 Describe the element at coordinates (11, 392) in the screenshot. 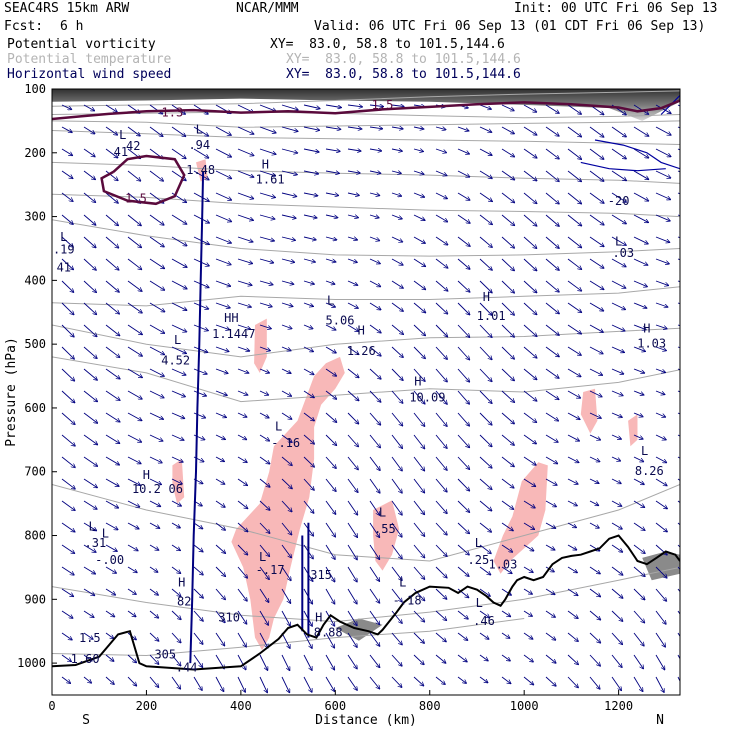

I see `y-axis-label: Pressure (hPa)` at that location.